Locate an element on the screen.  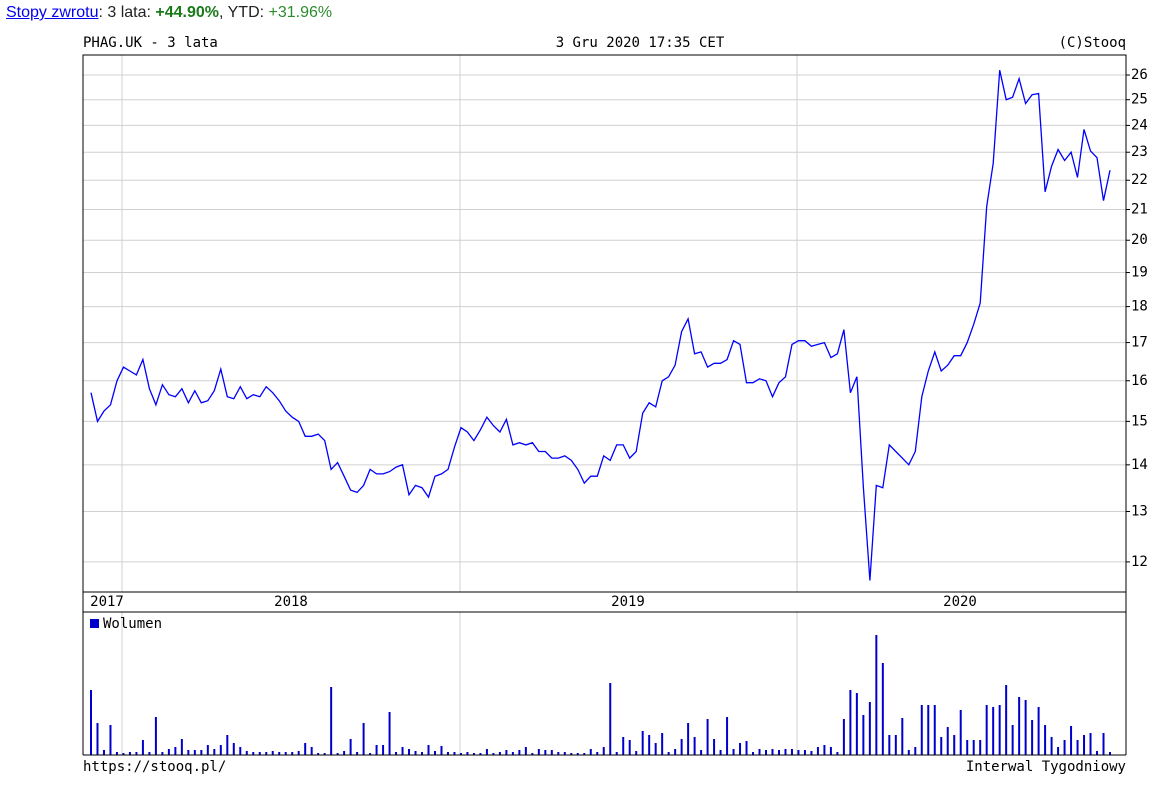
legend-swatch is located at coordinates (94, 623).